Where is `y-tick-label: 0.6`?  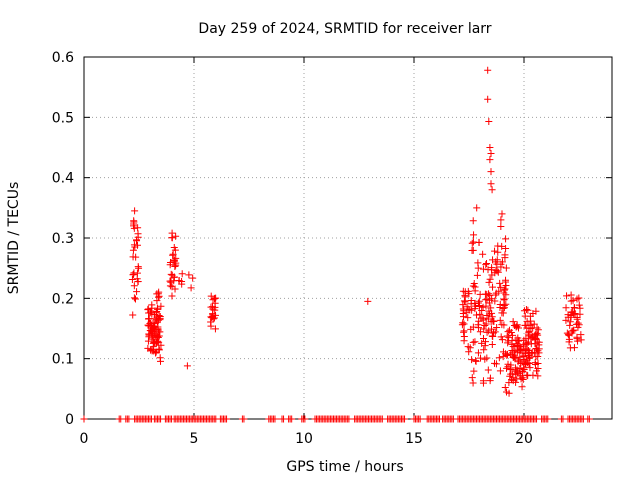 y-tick-label: 0.6 is located at coordinates (63, 58).